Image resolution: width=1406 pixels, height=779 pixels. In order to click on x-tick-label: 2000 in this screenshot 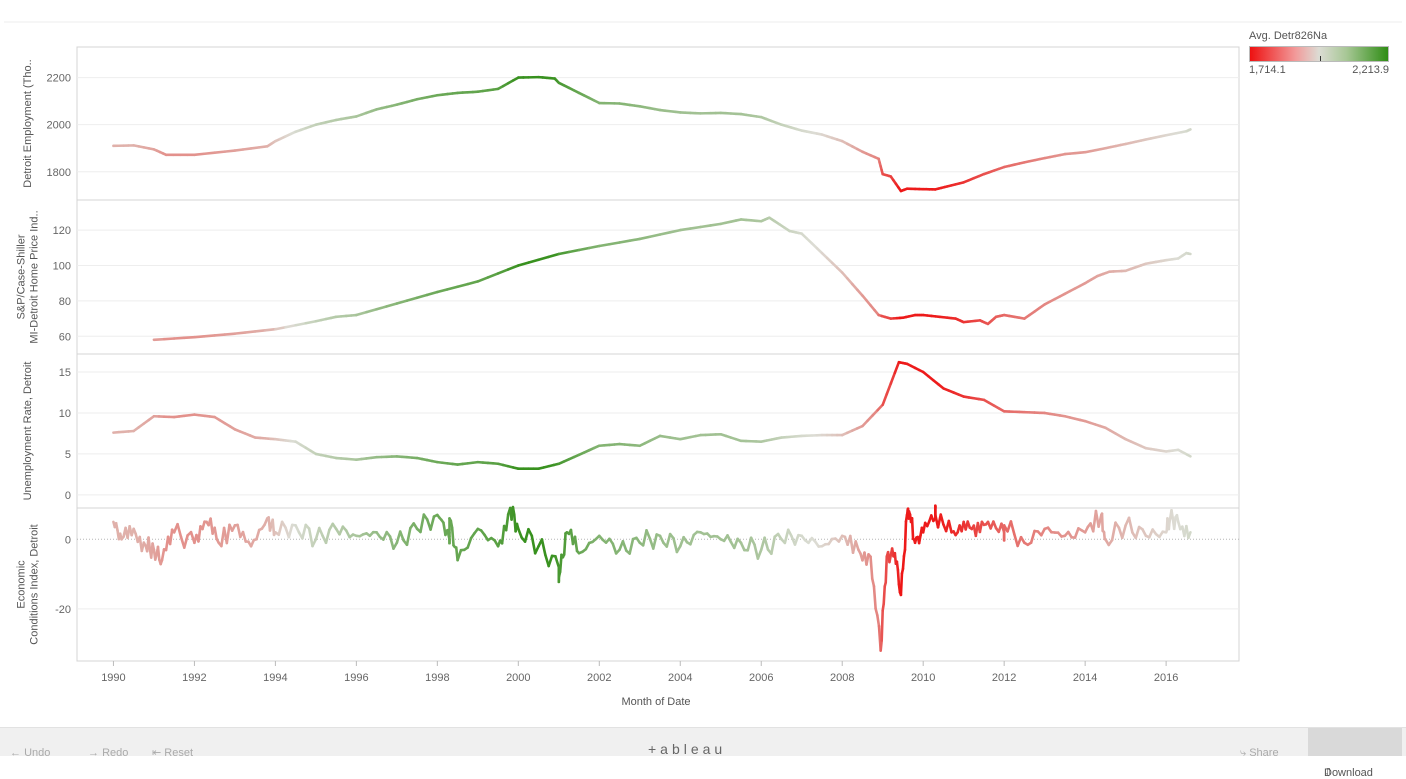, I will do `click(518, 678)`.